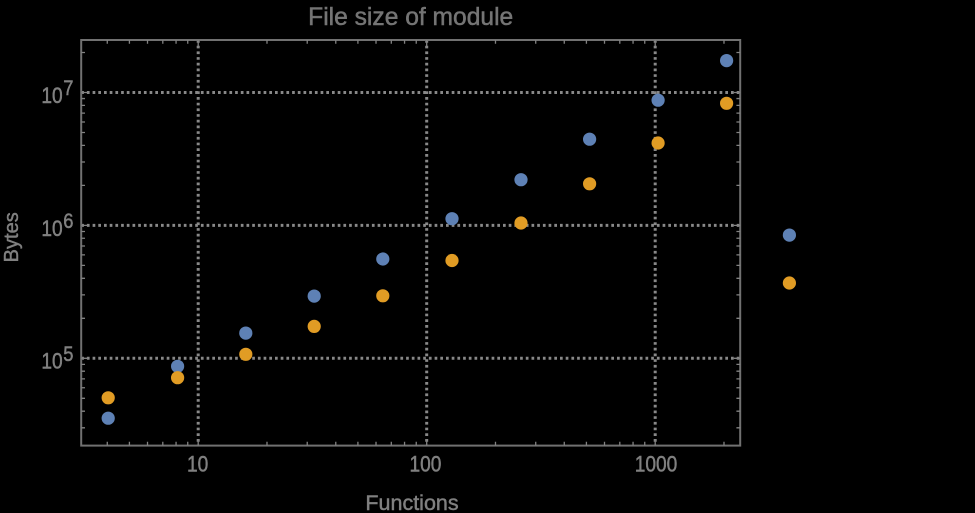  What do you see at coordinates (68, 355) in the screenshot?
I see `svg-text: 5` at bounding box center [68, 355].